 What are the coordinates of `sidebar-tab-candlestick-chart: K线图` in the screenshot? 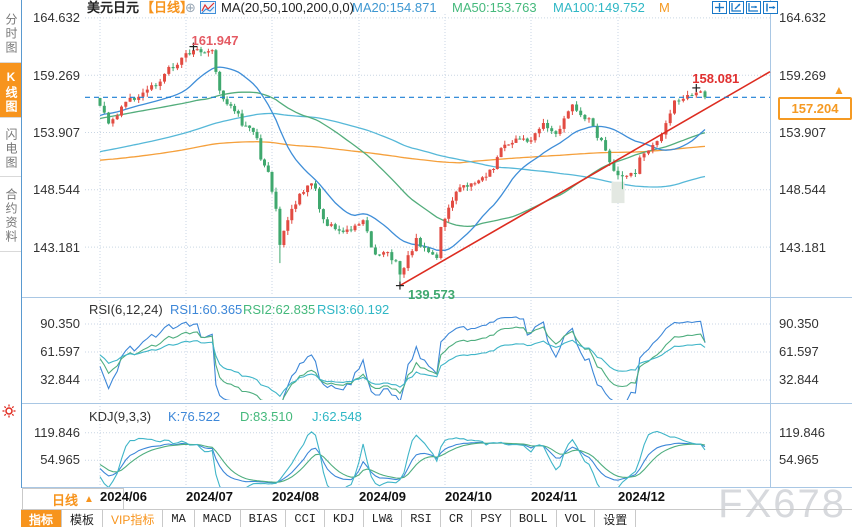 It's located at (10, 90).